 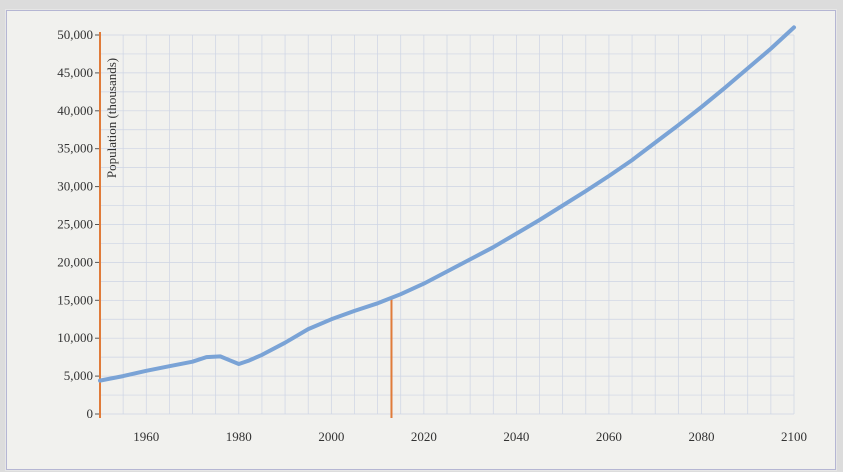 I want to click on y-tick-label: 35,000, so click(x=75, y=148).